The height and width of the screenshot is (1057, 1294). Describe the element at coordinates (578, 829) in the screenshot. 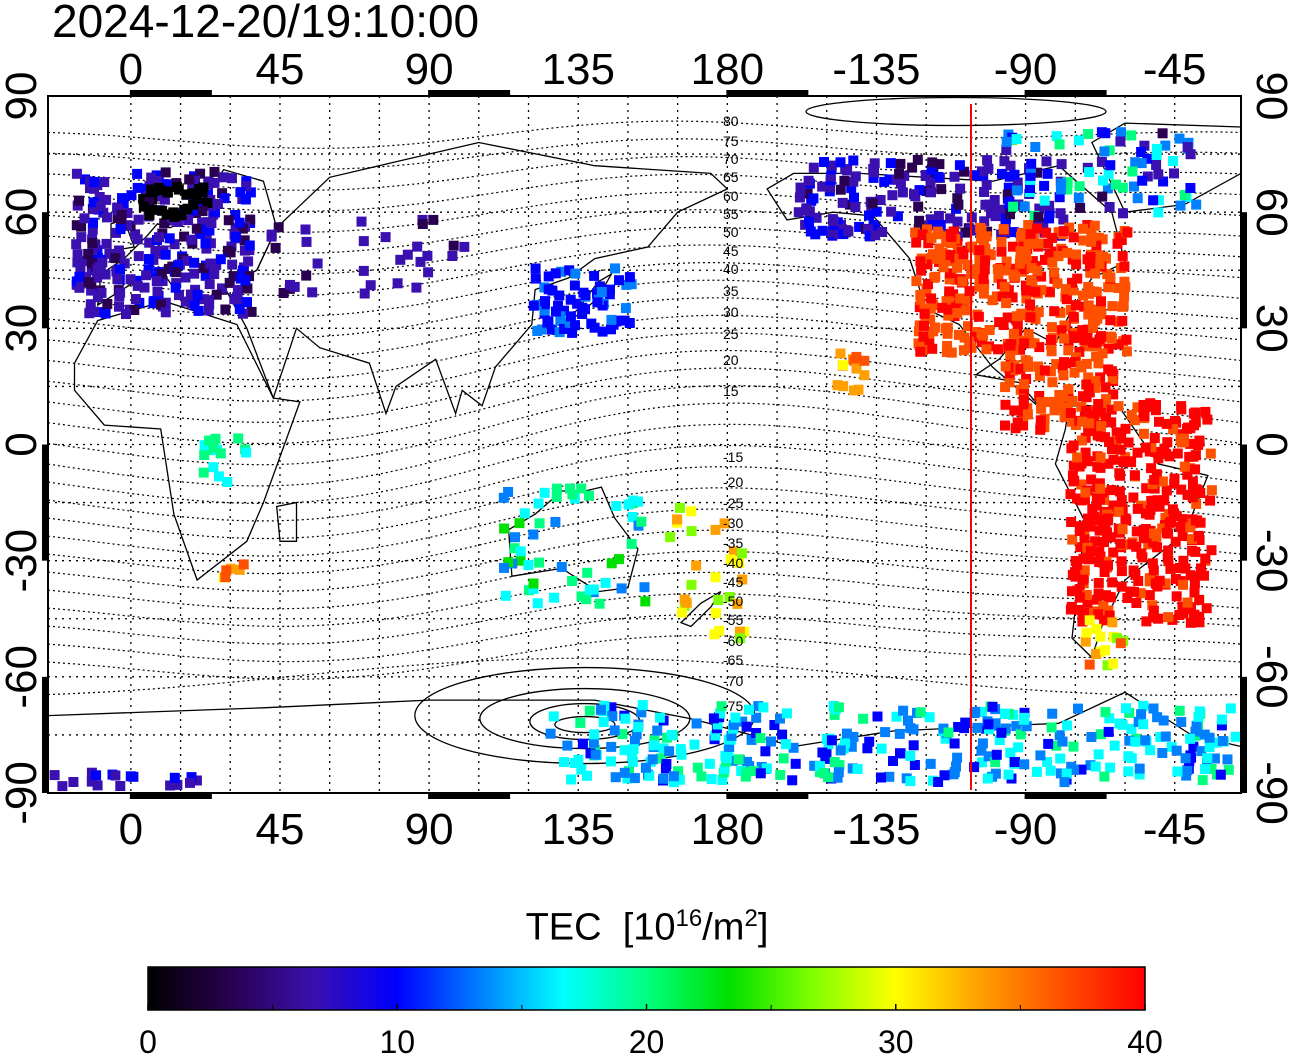

I see `bottom-tick-label: 135` at that location.